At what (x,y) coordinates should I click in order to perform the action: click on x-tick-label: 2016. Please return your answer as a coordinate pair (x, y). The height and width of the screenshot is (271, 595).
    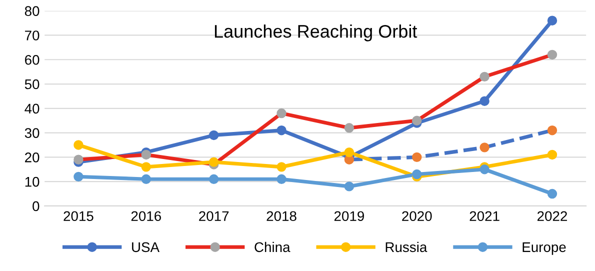
    Looking at the image, I should click on (146, 216).